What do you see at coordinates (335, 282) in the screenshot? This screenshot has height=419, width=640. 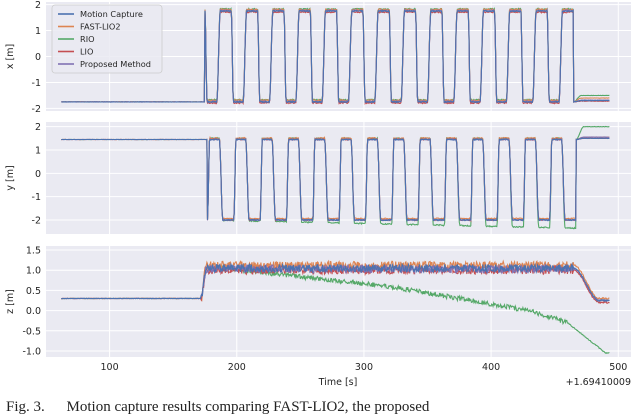 I see `series-line-motion-capture` at bounding box center [335, 282].